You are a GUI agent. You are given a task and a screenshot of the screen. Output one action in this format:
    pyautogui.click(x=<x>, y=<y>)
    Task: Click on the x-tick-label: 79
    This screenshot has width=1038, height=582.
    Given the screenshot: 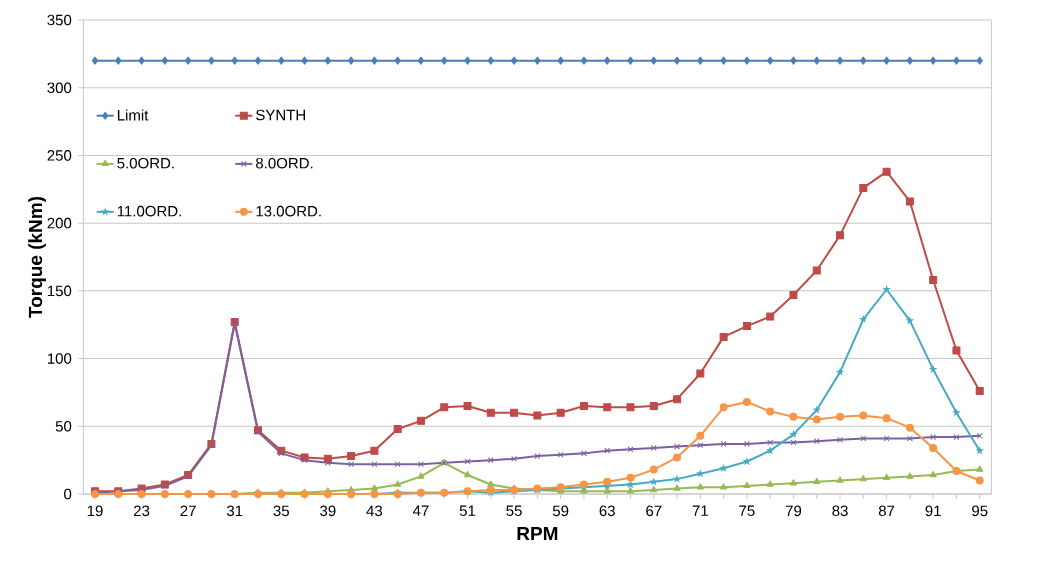 What is the action you would take?
    pyautogui.click(x=793, y=511)
    